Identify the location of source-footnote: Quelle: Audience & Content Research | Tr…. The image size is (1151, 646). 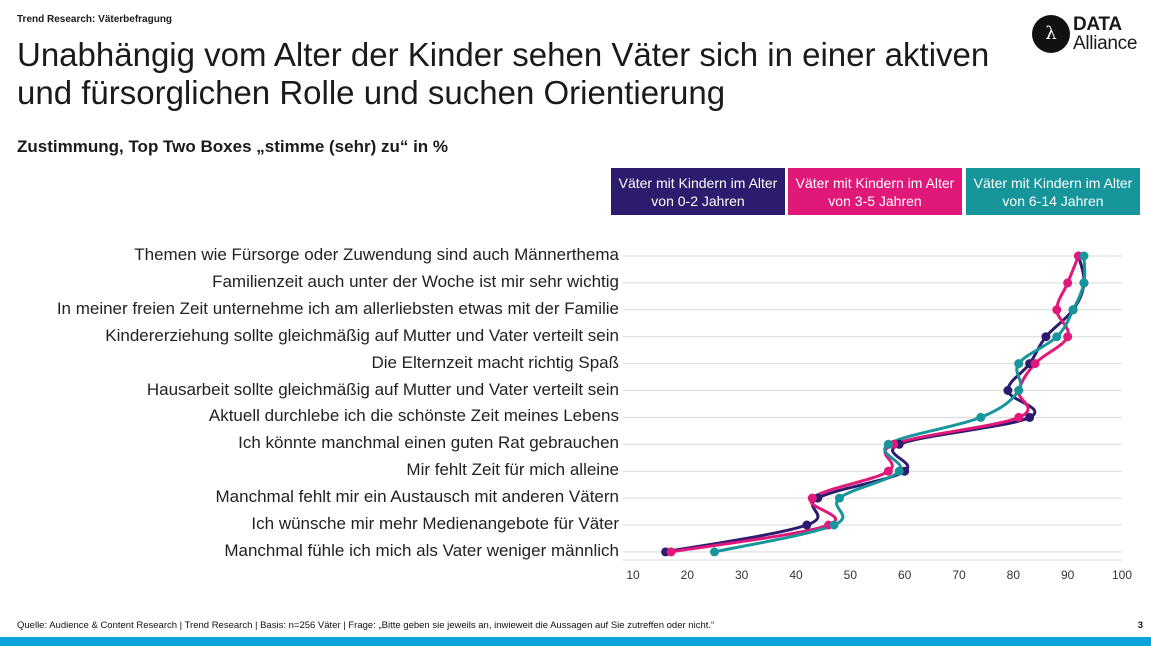
(366, 625).